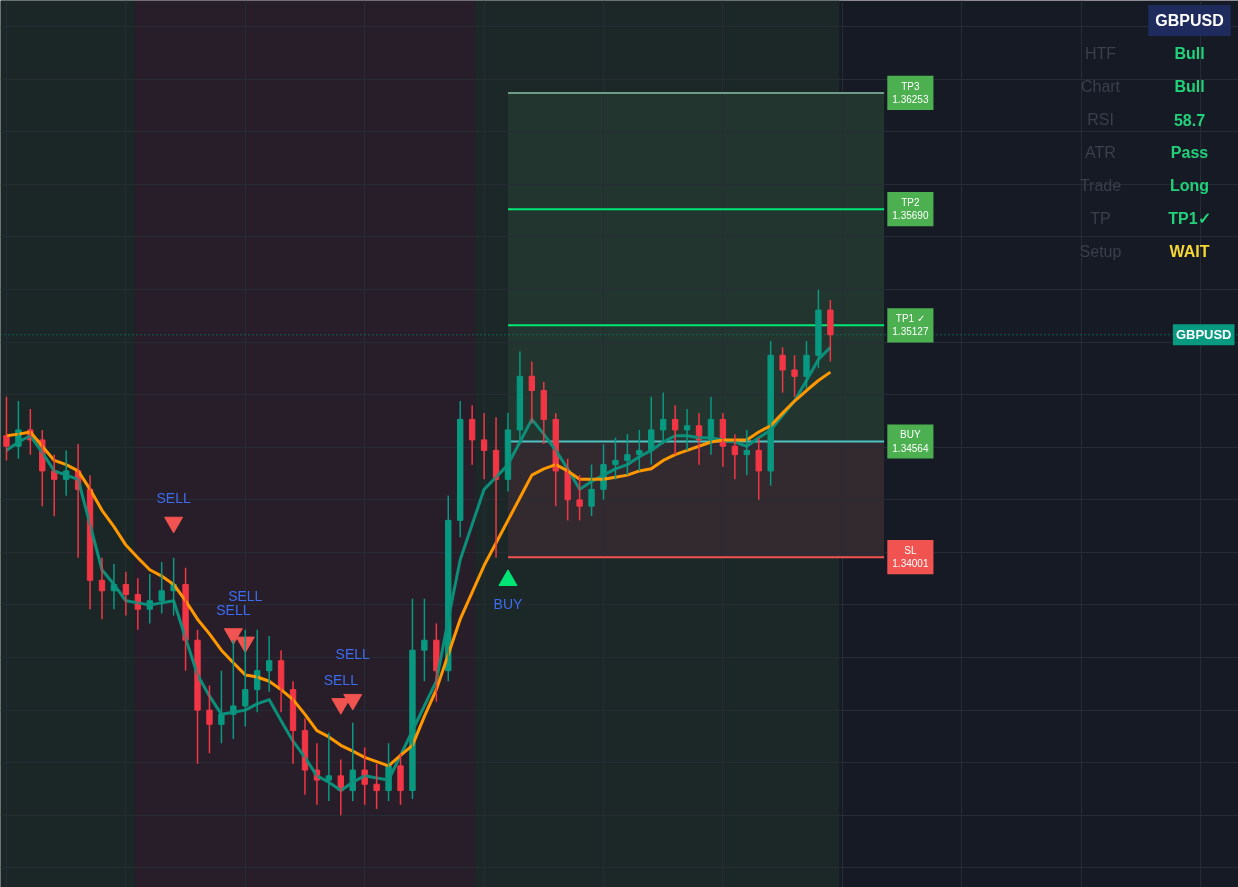  What do you see at coordinates (1189, 152) in the screenshot?
I see `text: Pass` at bounding box center [1189, 152].